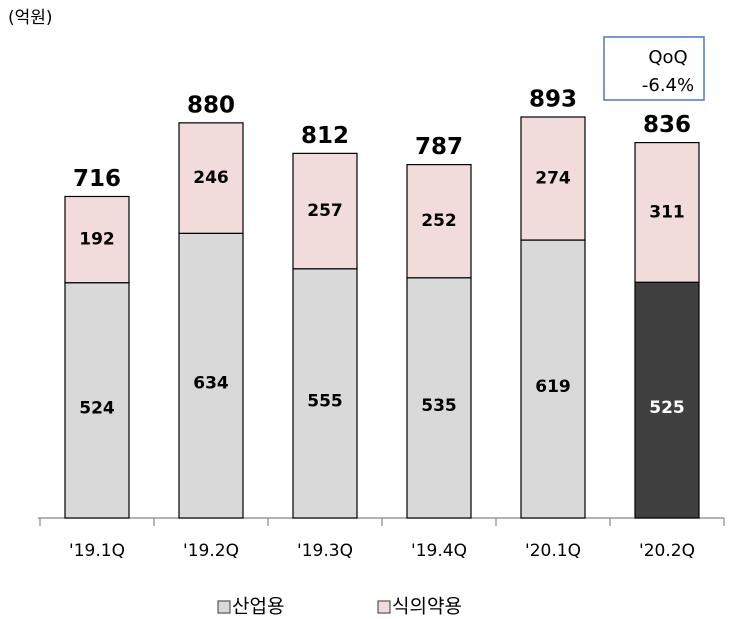  What do you see at coordinates (325, 551) in the screenshot?
I see `x-tick-label: '19.3Q` at bounding box center [325, 551].